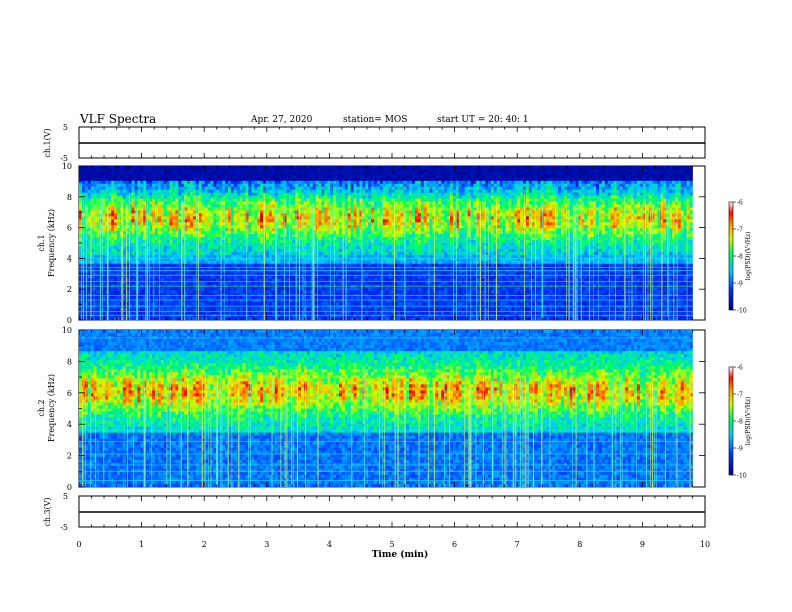 The width and height of the screenshot is (792, 612). What do you see at coordinates (47, 511) in the screenshot?
I see `ch3-y-axis-label: ch.3(V)` at bounding box center [47, 511].